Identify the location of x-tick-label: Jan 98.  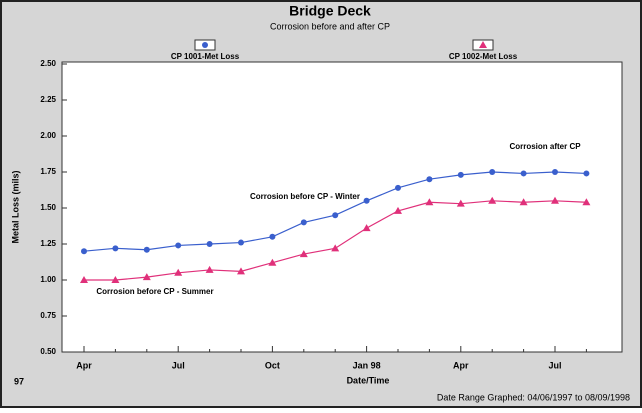
(367, 365).